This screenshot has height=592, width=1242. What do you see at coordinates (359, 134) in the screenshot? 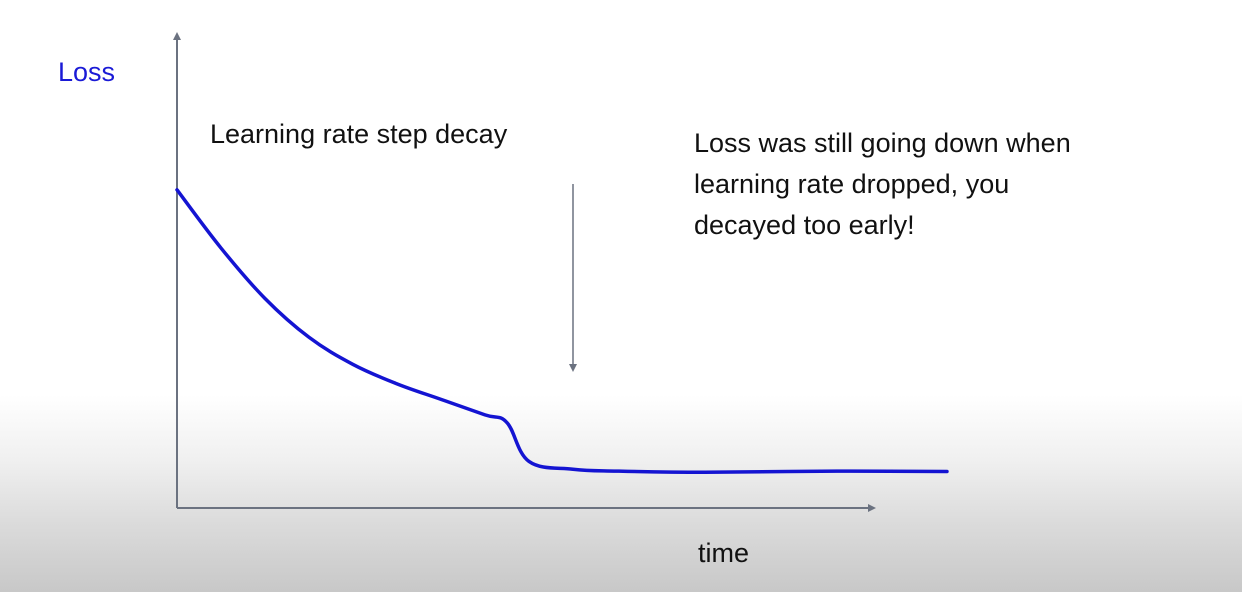
I see `step-decay-annotation: Learning rate step decay` at bounding box center [359, 134].